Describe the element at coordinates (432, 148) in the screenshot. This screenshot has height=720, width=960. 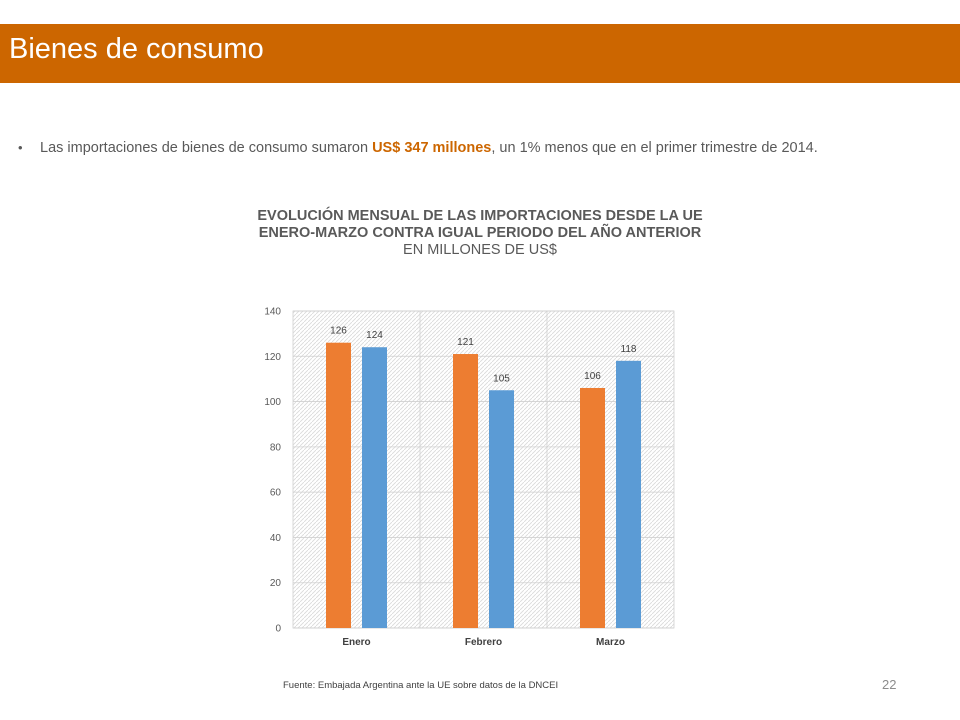
I see `bullet-highlight: US$ 347 millones` at that location.